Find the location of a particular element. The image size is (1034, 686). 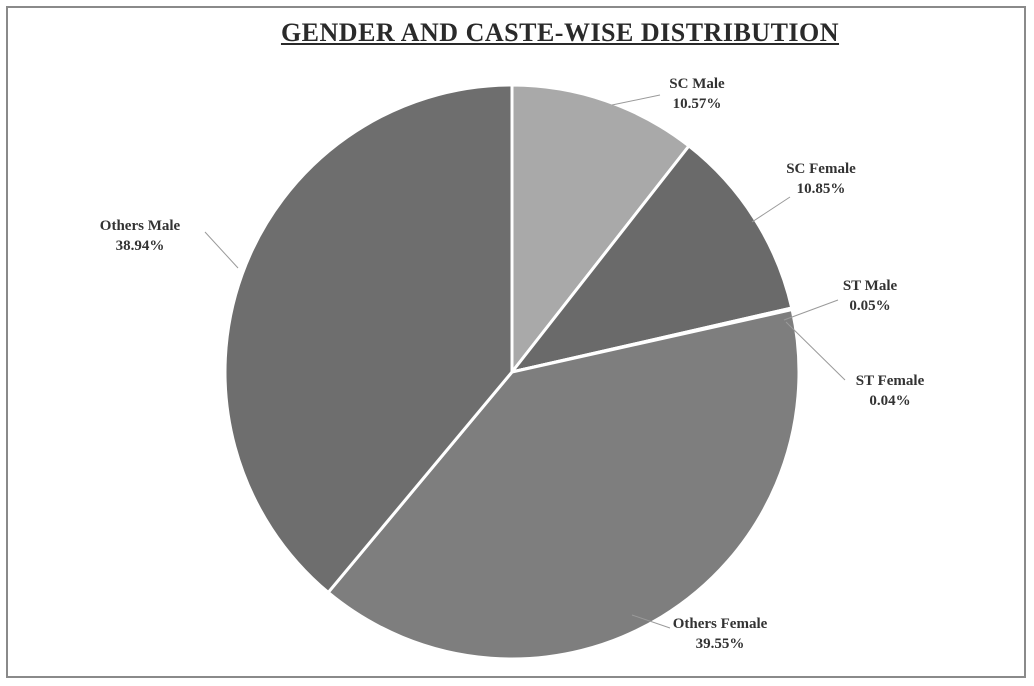

data-label-name: ST Male is located at coordinates (870, 286).